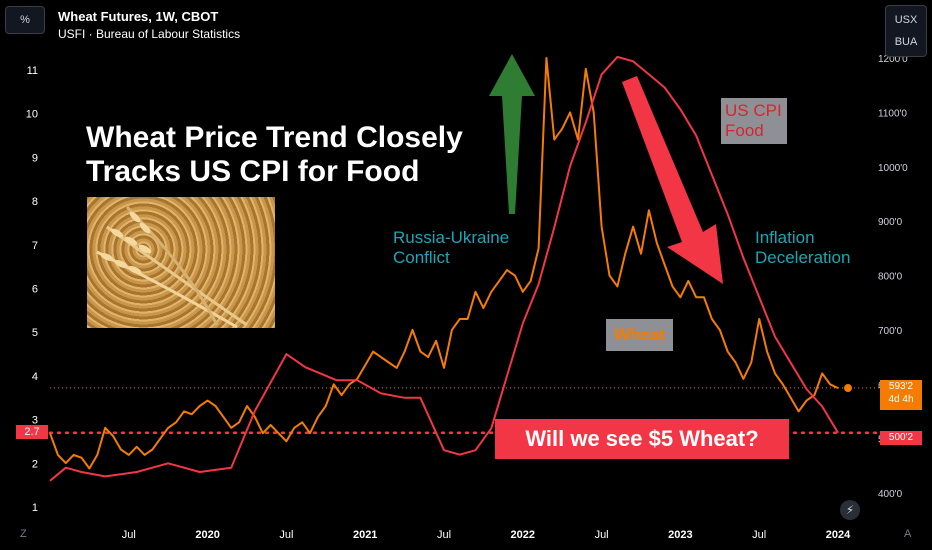  I want to click on left-tick-7: 8, so click(35, 202).